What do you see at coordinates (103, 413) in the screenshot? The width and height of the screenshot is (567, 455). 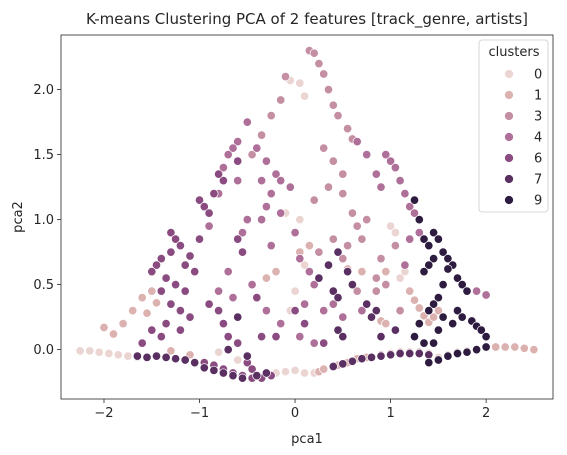 I see `x-tick-label: −2` at bounding box center [103, 413].